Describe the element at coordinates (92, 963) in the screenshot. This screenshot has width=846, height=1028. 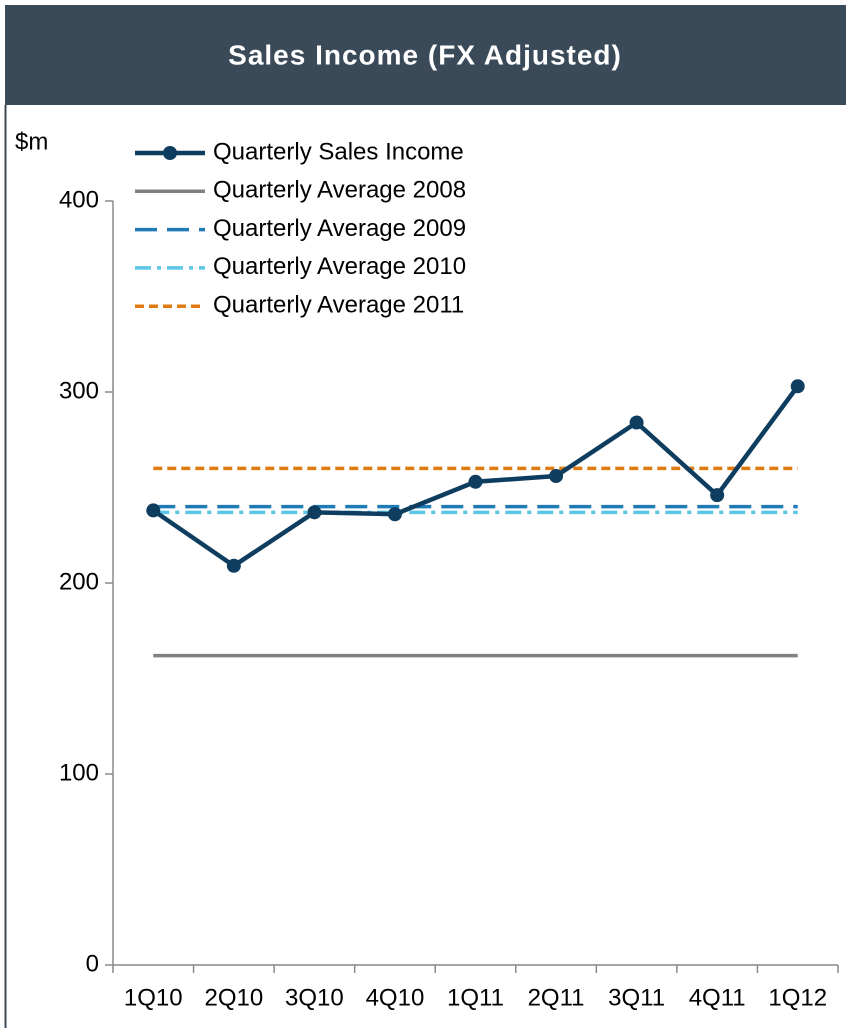
I see `y-tick-label: 0` at that location.